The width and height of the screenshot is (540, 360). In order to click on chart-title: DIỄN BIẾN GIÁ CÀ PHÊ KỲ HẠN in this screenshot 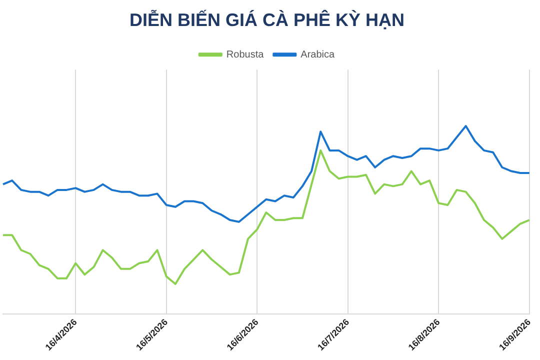, I will do `click(267, 19)`.